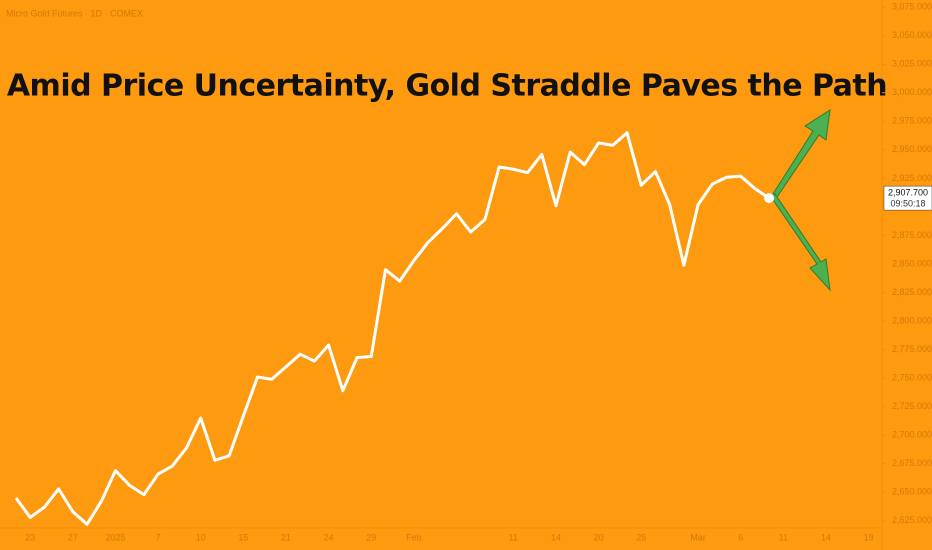 Image resolution: width=932 pixels, height=550 pixels. Describe the element at coordinates (243, 537) in the screenshot. I see `x-tick-label: 15` at that location.